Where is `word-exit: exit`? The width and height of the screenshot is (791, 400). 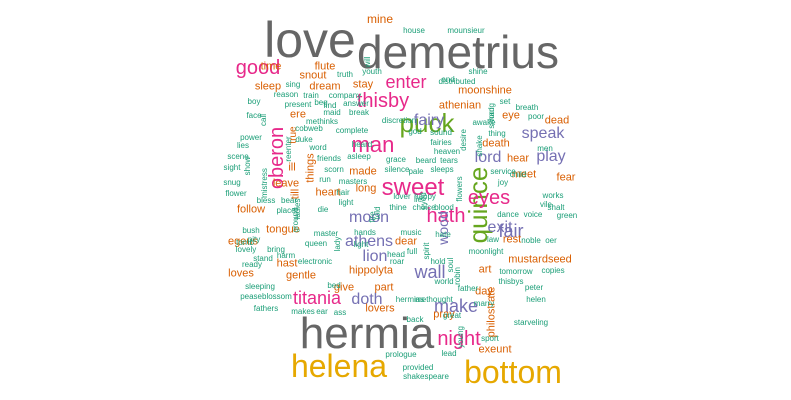
word-exit: exit is located at coordinates (500, 227).